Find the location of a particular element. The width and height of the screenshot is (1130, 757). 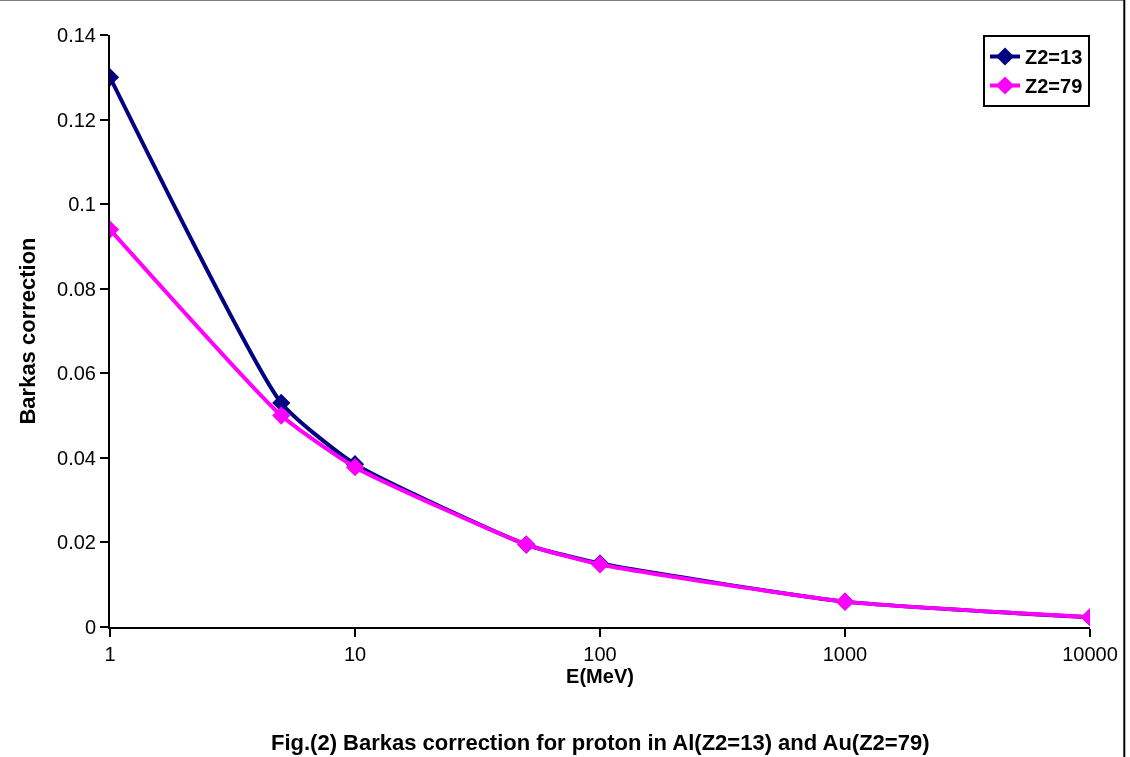

y-tick-label: 0.12 is located at coordinates (76, 119).